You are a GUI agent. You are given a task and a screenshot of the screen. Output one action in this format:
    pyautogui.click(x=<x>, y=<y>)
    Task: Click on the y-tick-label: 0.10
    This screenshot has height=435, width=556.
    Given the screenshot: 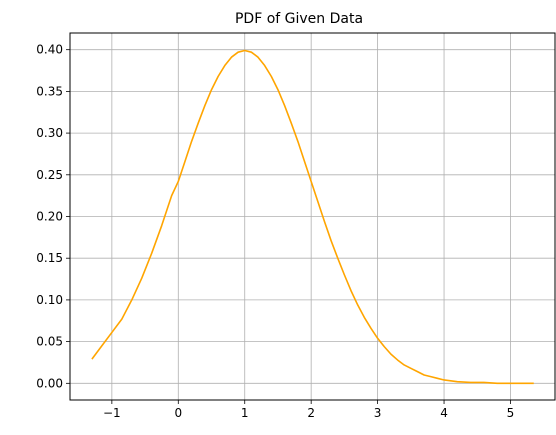 What is the action you would take?
    pyautogui.click(x=49, y=300)
    